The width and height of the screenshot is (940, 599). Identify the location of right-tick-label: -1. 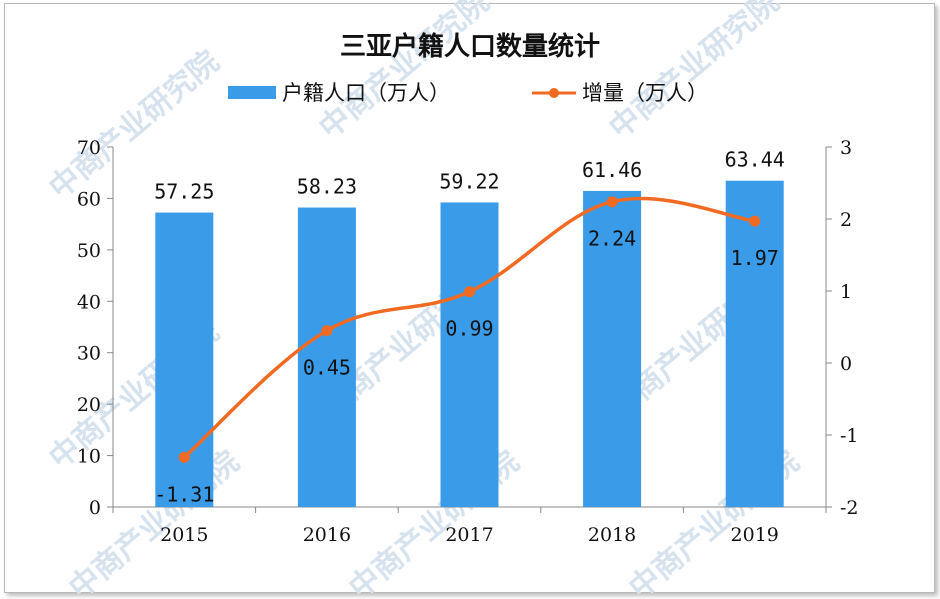
(849, 436).